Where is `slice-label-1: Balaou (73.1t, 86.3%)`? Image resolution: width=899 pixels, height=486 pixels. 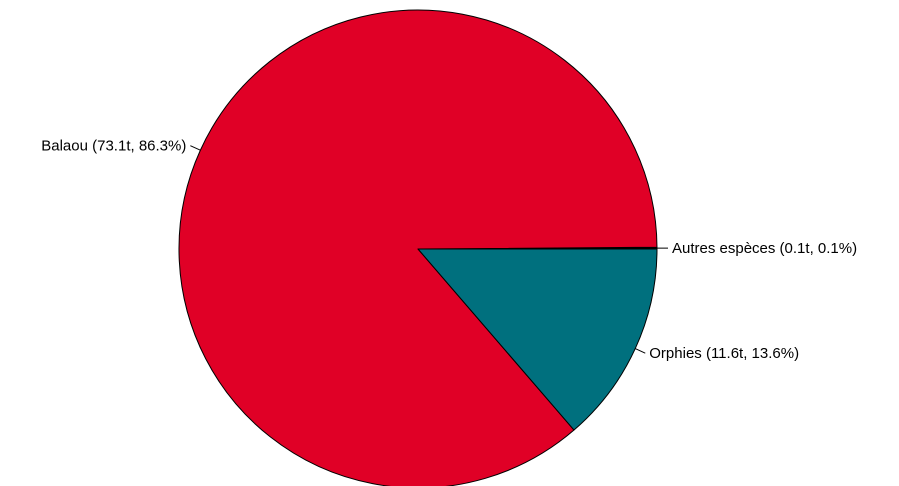 slice-label-1: Balaou (73.1t, 86.3%) is located at coordinates (113, 146).